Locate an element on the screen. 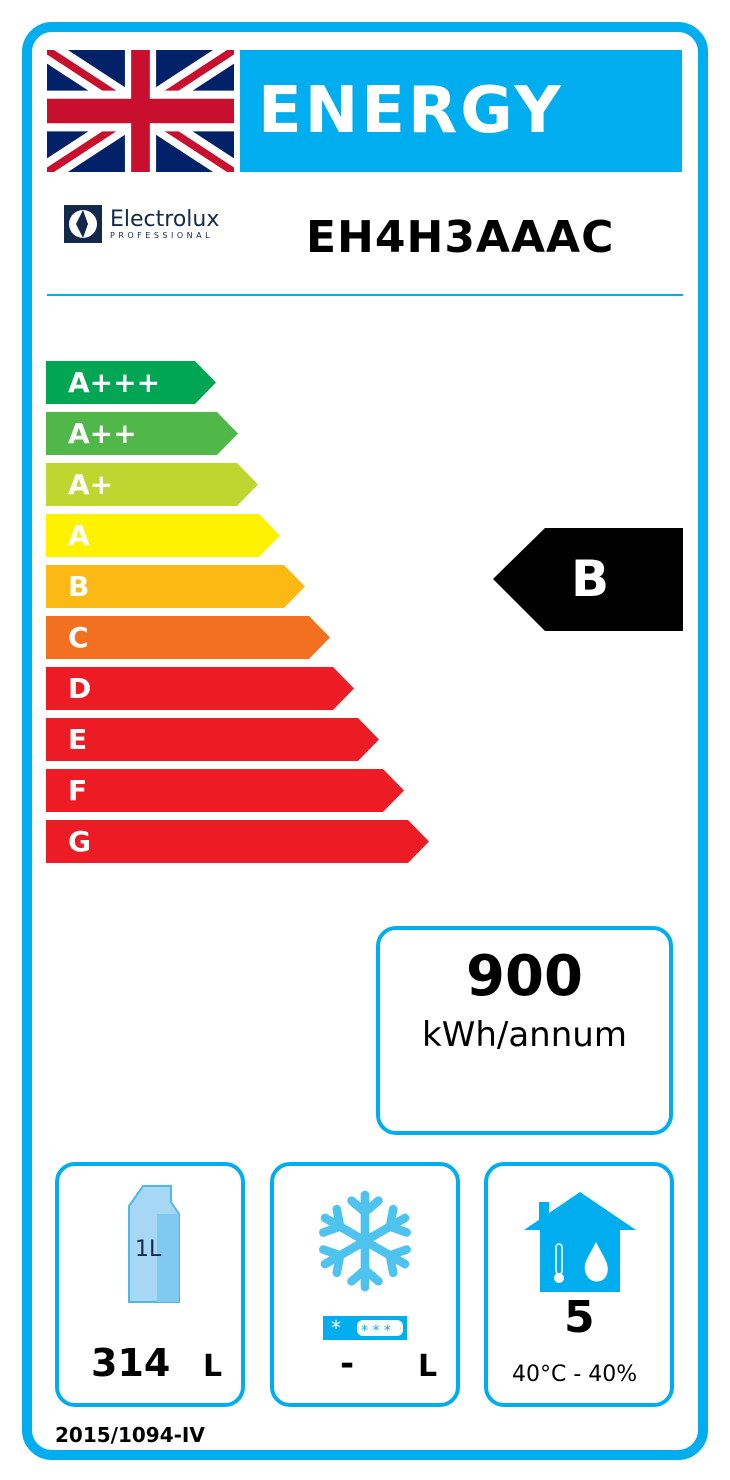  scale-bar-label: C is located at coordinates (78, 637).